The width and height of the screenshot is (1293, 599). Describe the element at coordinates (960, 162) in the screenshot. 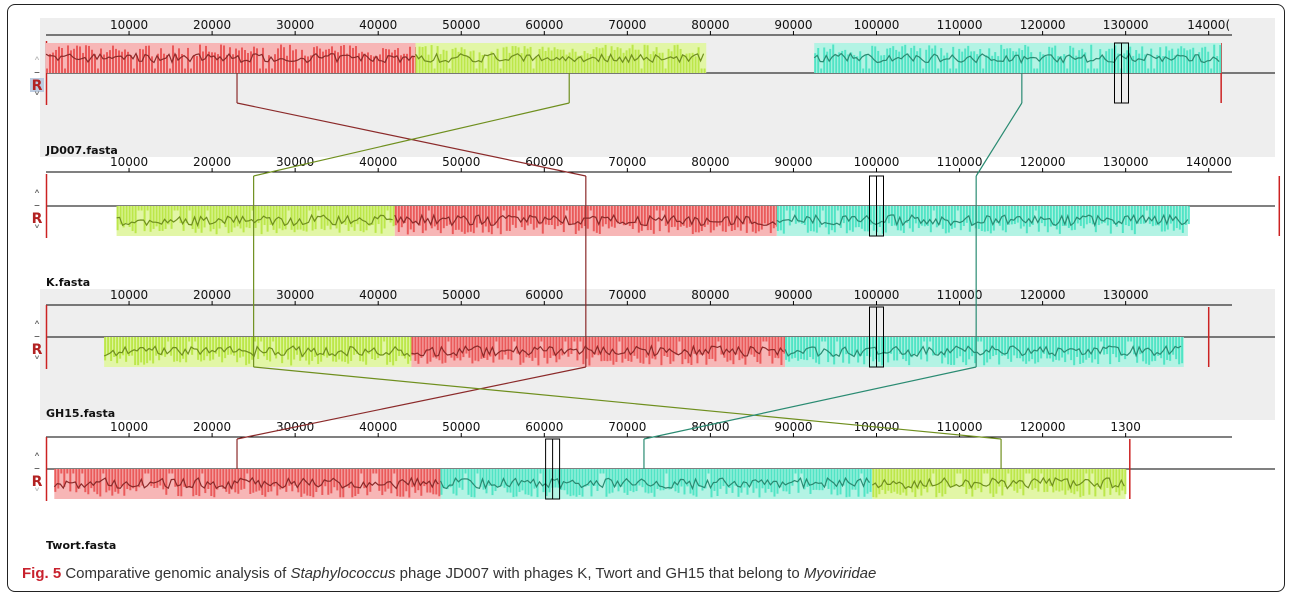

I see `ruler-tick-label-k: 110000` at that location.